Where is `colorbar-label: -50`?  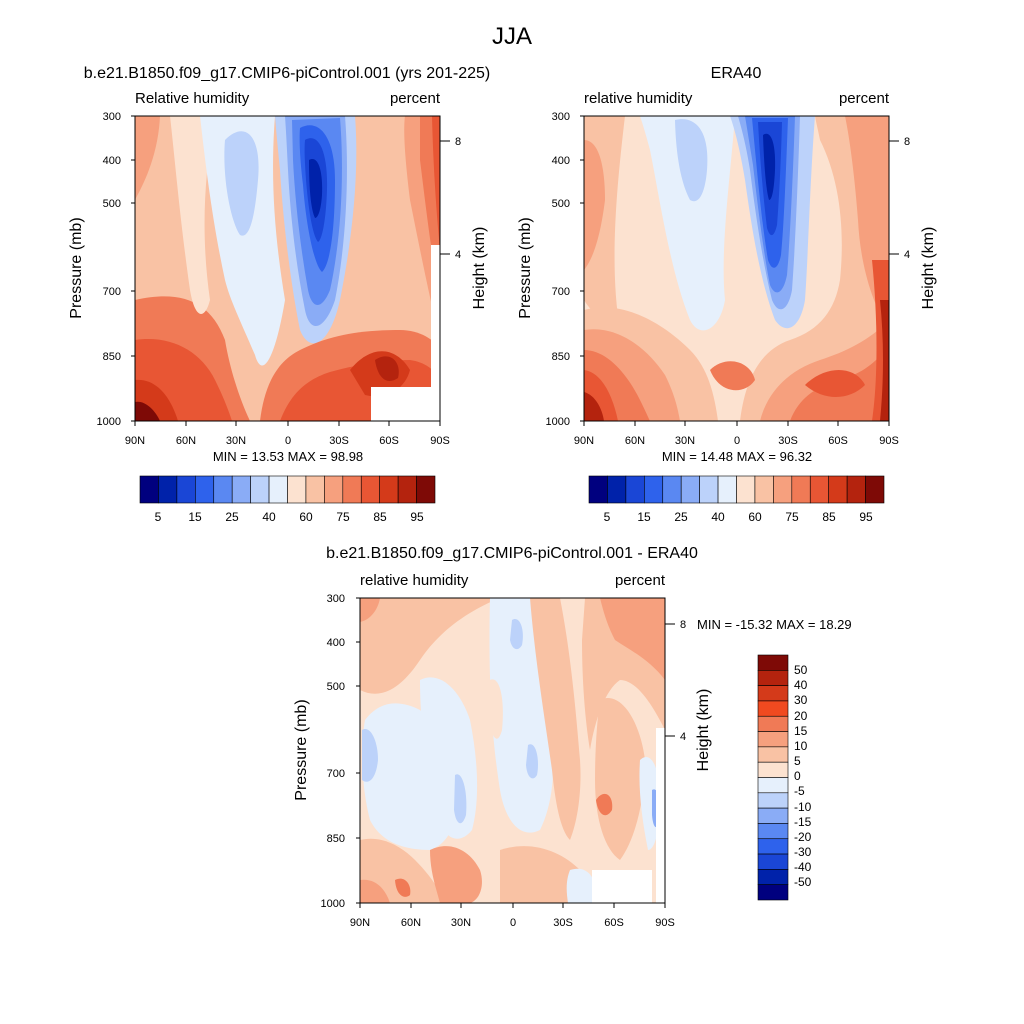
colorbar-label: -50 is located at coordinates (803, 882).